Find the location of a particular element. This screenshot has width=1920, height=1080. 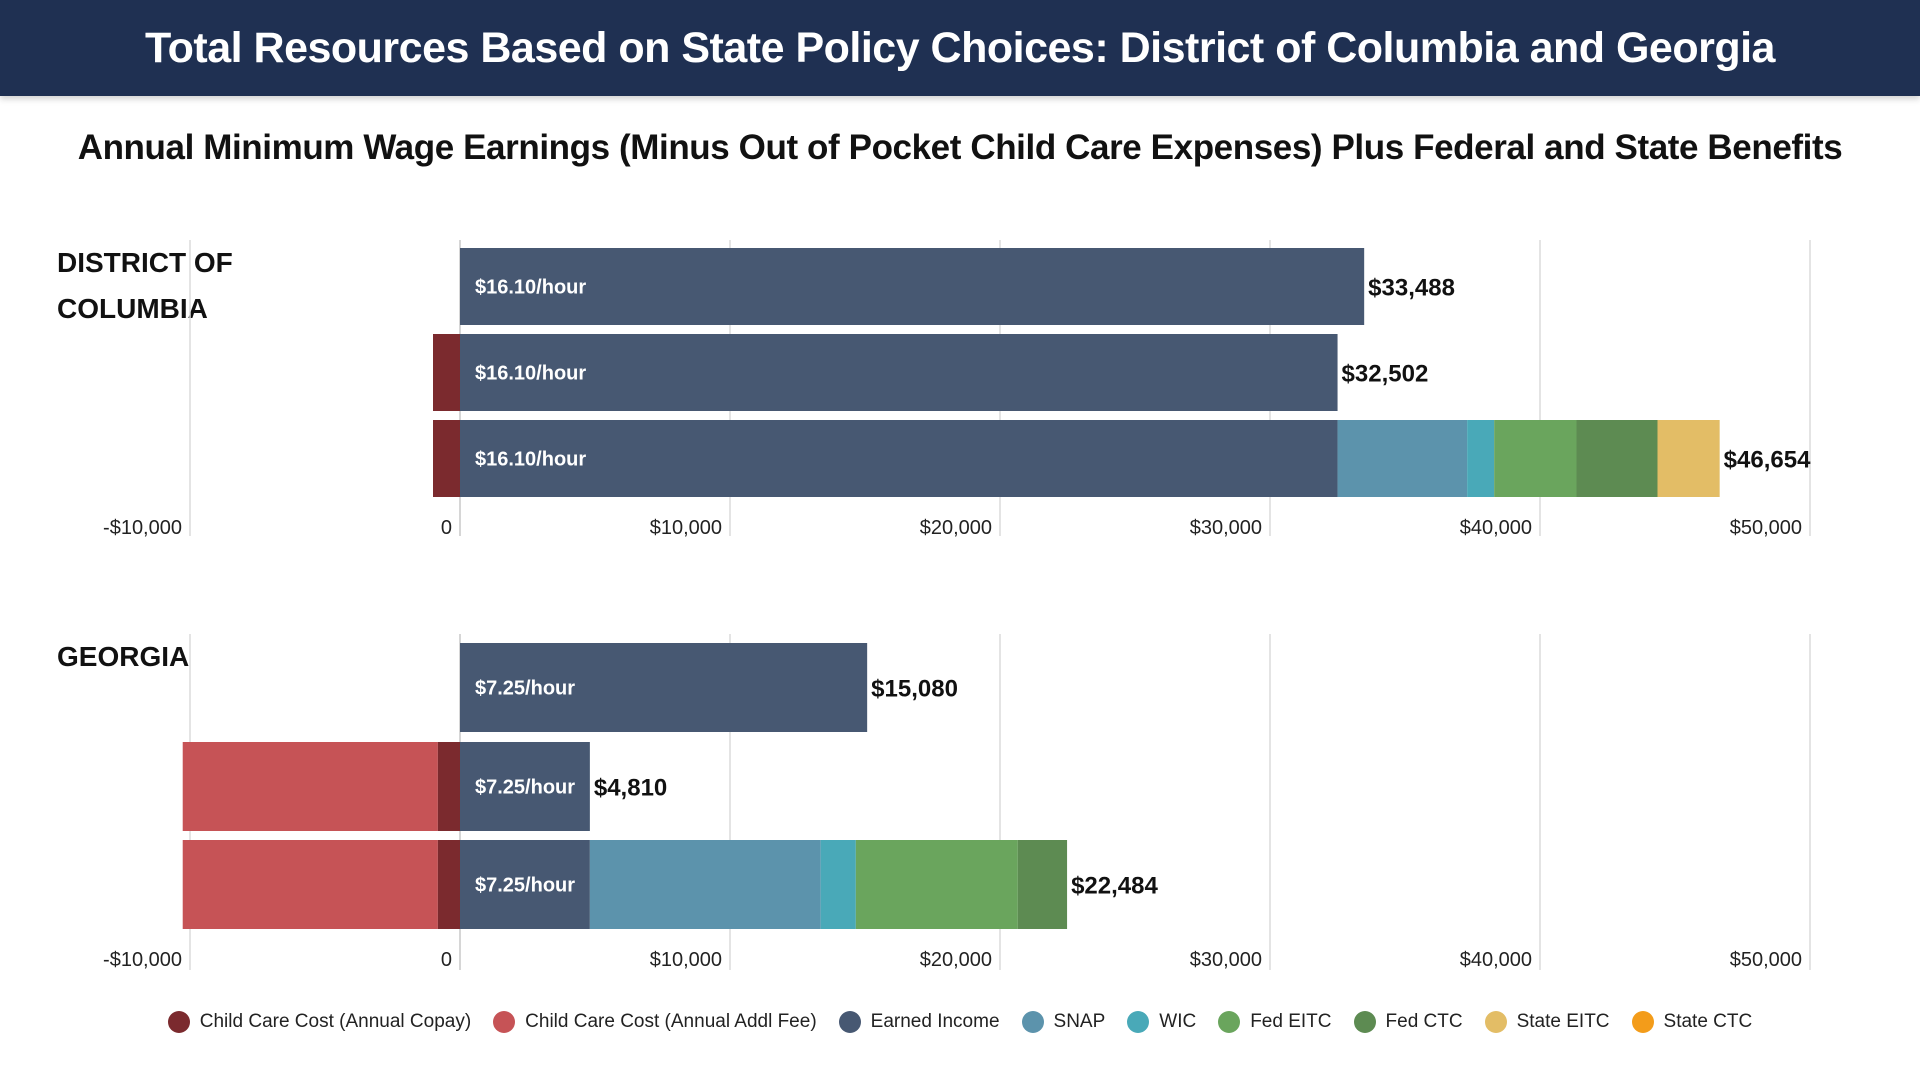

section-label: COLUMBIA is located at coordinates (132, 308).